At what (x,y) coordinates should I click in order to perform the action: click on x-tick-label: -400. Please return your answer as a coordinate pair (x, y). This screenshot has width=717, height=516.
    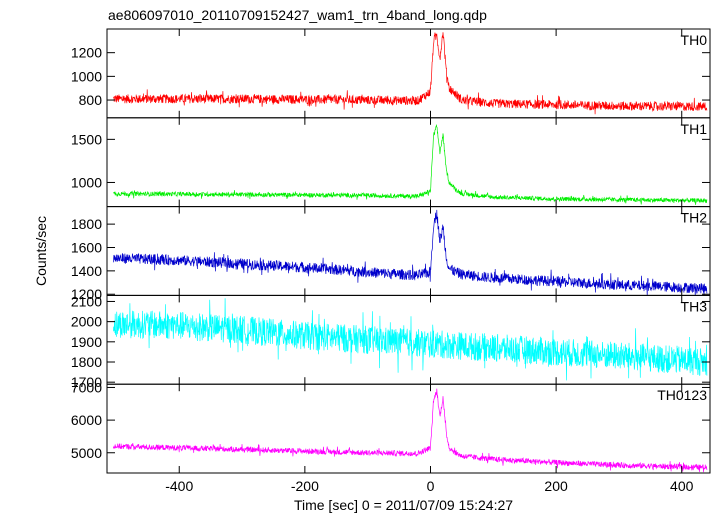
    Looking at the image, I should click on (179, 486).